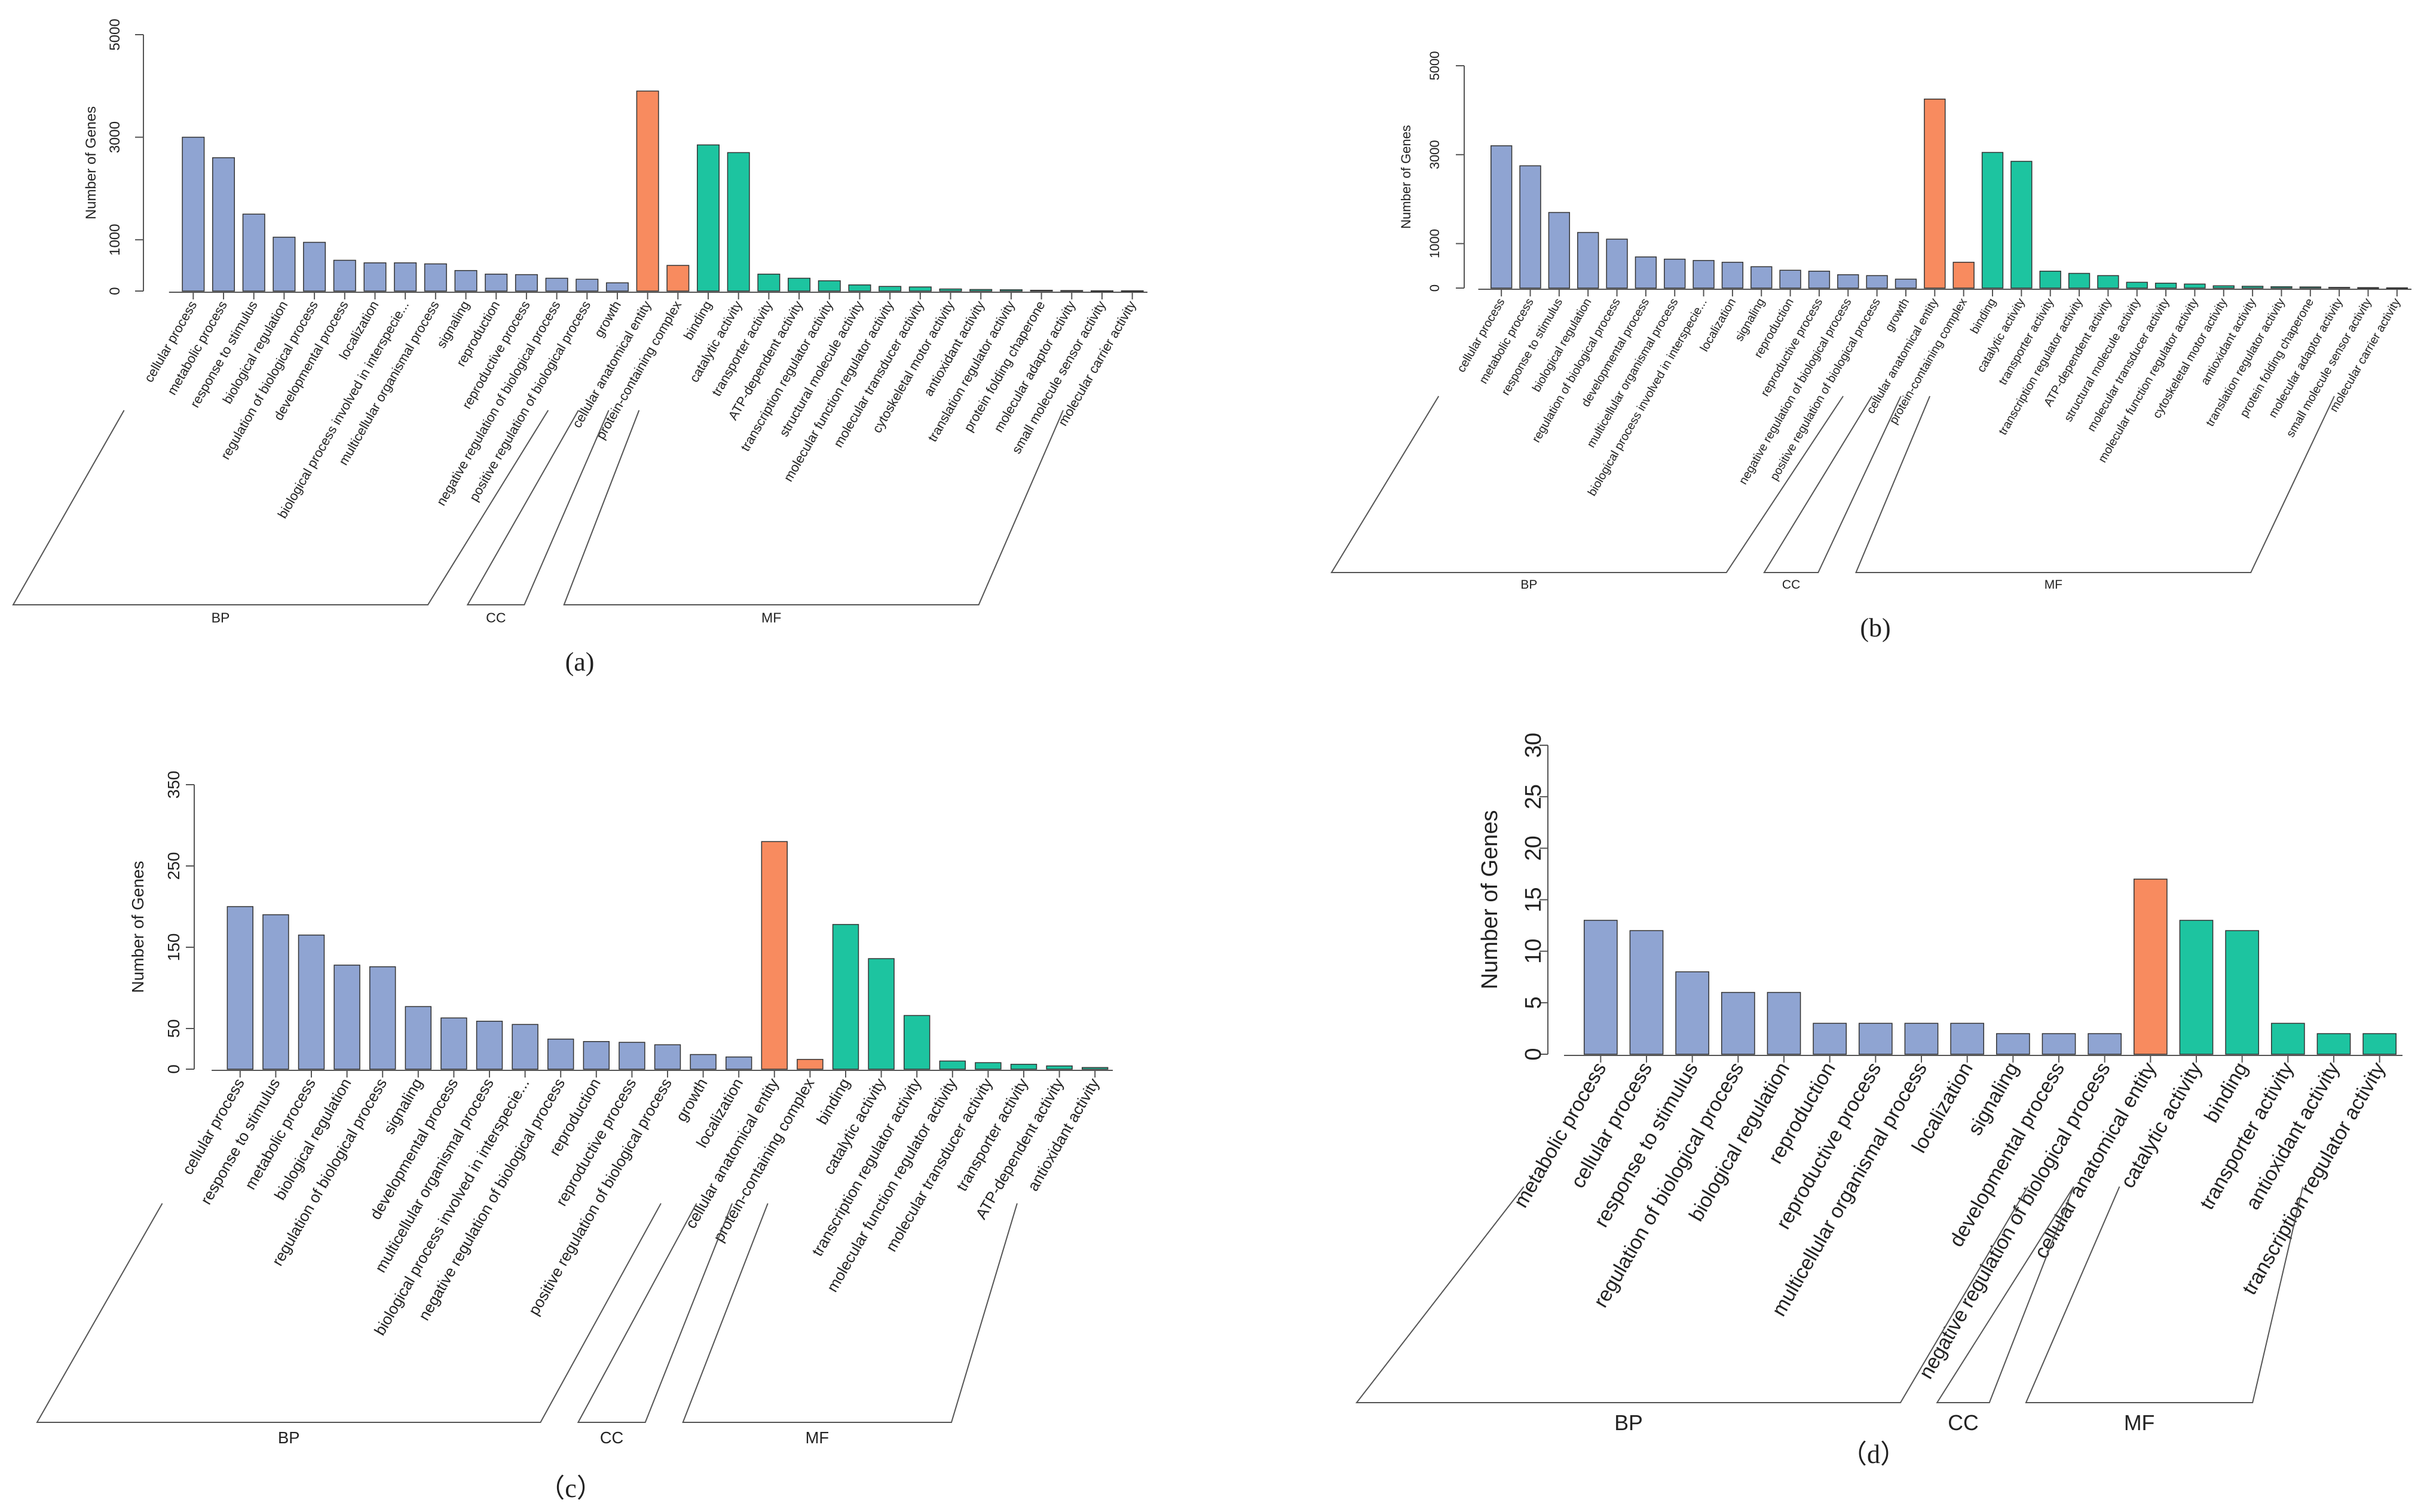 The height and width of the screenshot is (1512, 2427). I want to click on group-label-bp: BP, so click(288, 1437).